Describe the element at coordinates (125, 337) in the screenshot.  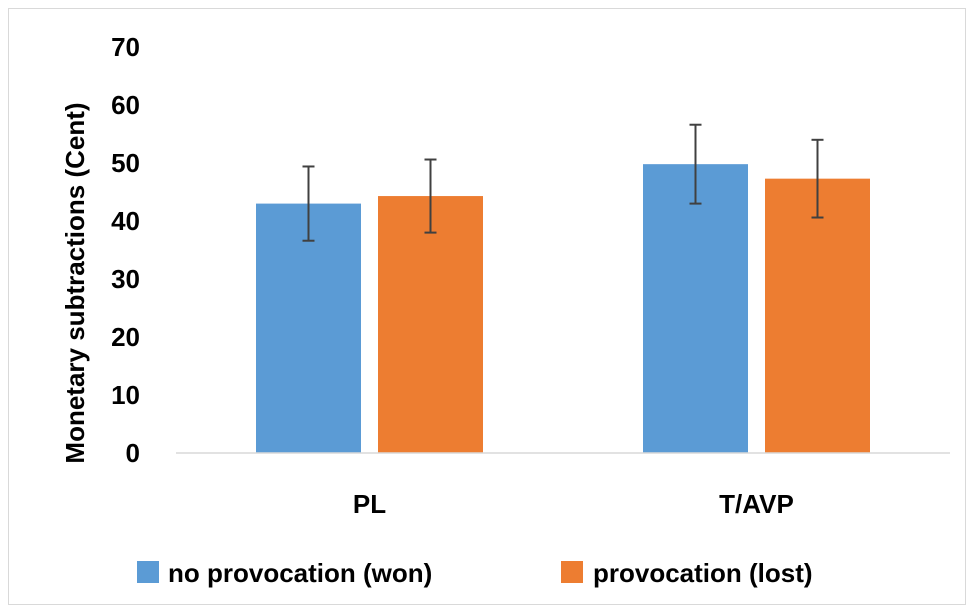
I see `y-tick-label: 20` at that location.